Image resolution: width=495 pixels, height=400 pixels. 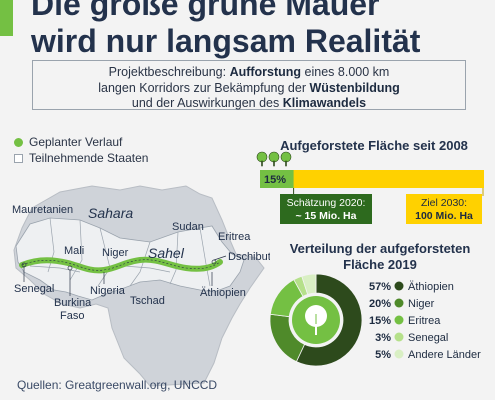 What do you see at coordinates (204, 87) in the screenshot?
I see `desc-text: langen Korridors zur Bekämpfung der` at bounding box center [204, 87].